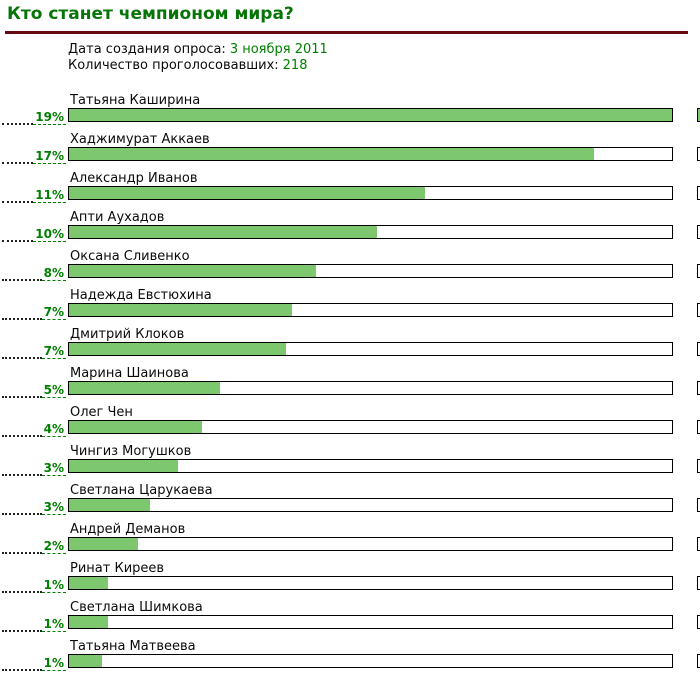 Image resolution: width=700 pixels, height=679 pixels. What do you see at coordinates (130, 256) in the screenshot?
I see `candidate-name: Оксана Сливенко` at bounding box center [130, 256].